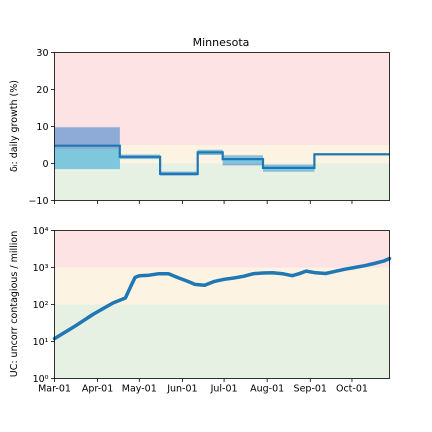 This screenshot has width=432, height=432. Describe the element at coordinates (221, 42) in the screenshot. I see `chart-title: Minnesota` at that location.